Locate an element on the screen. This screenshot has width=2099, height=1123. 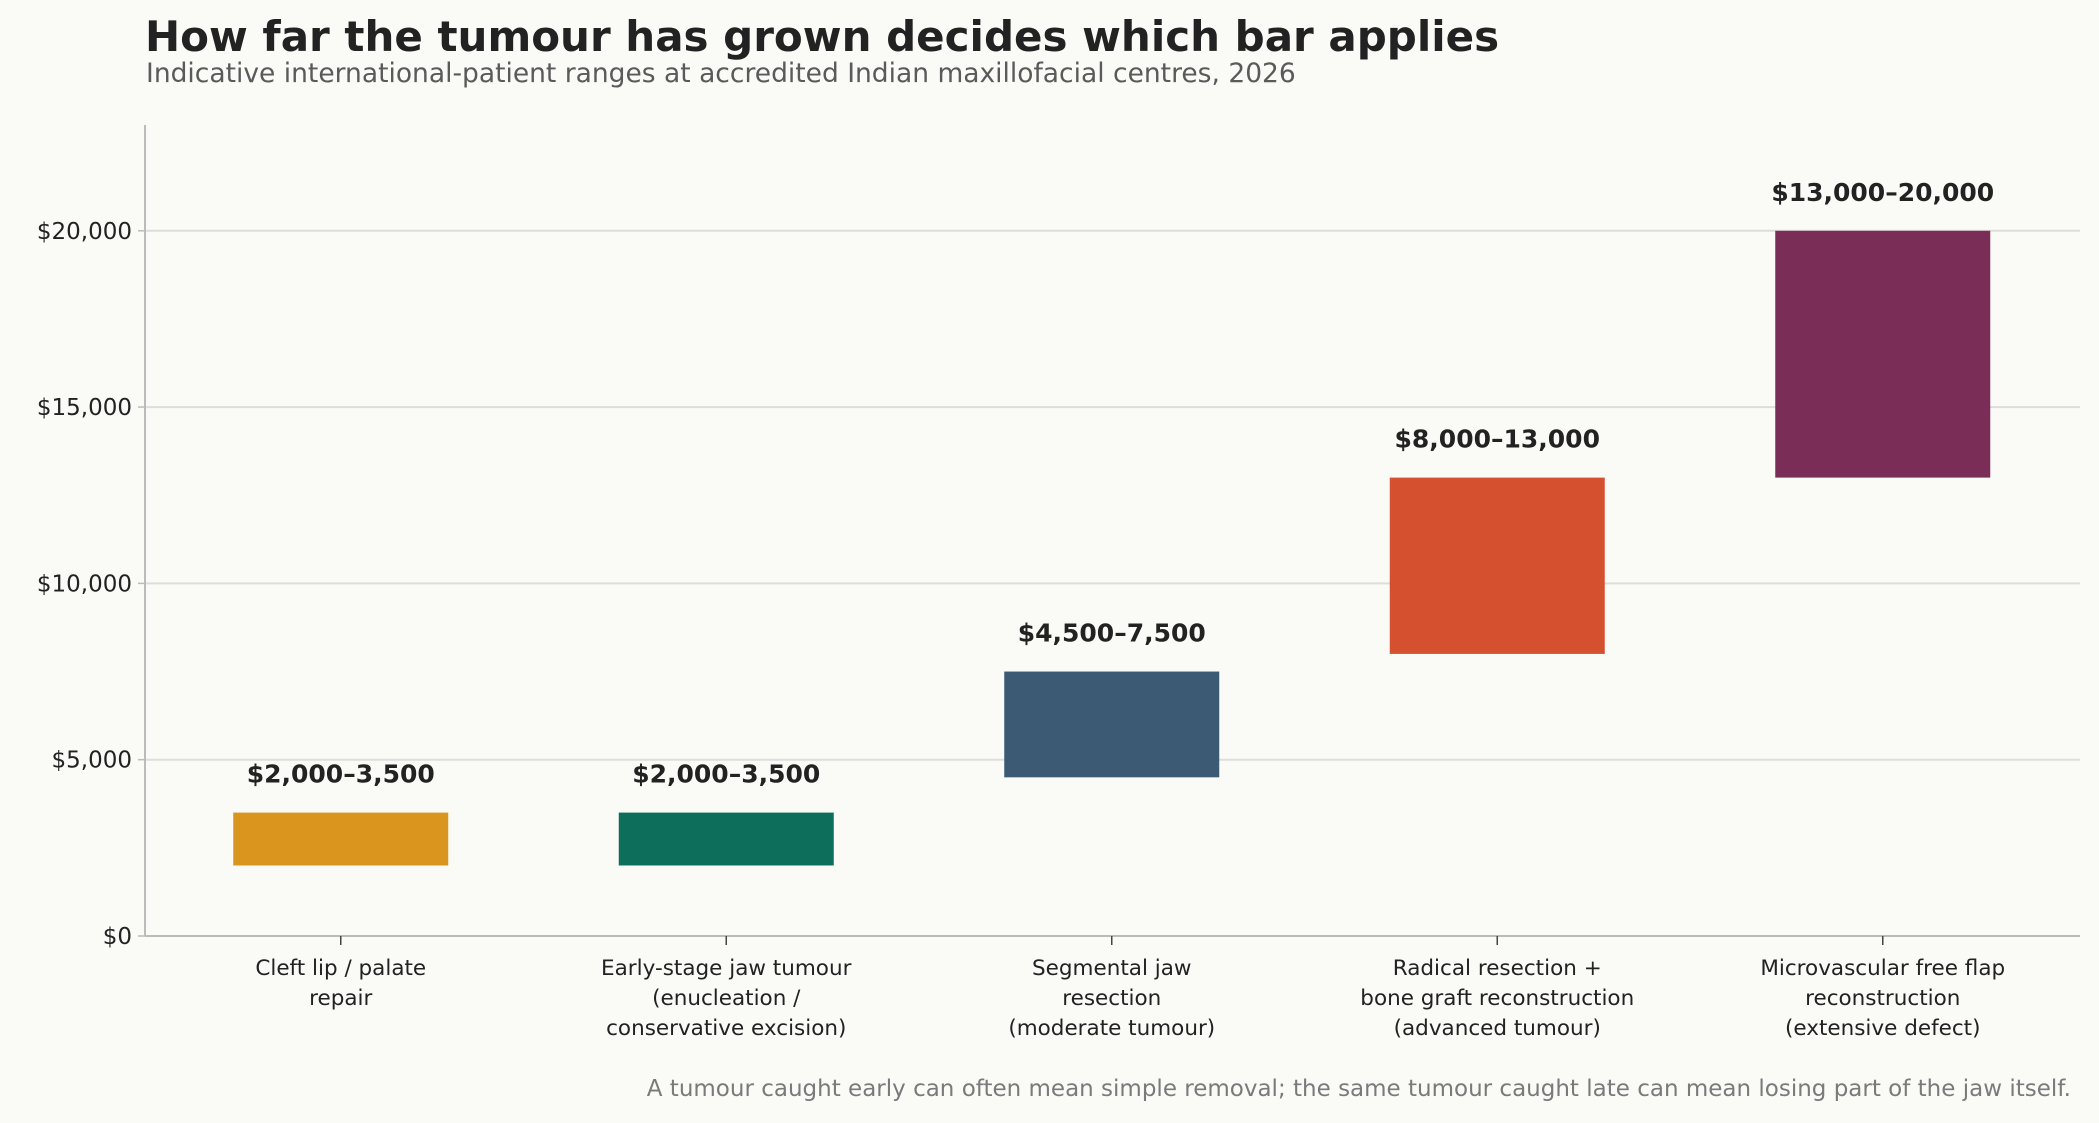
x-category-label-line: Segmental jaw is located at coordinates (1111, 968).